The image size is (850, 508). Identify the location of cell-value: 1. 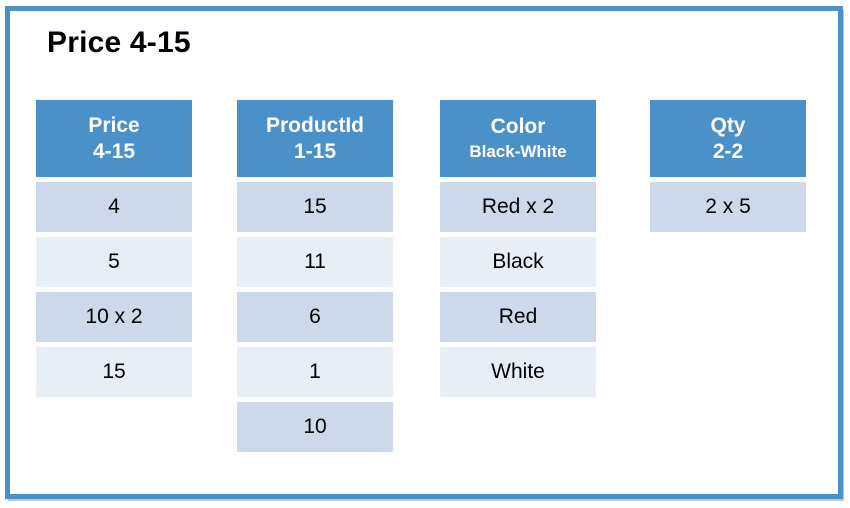
(315, 371).